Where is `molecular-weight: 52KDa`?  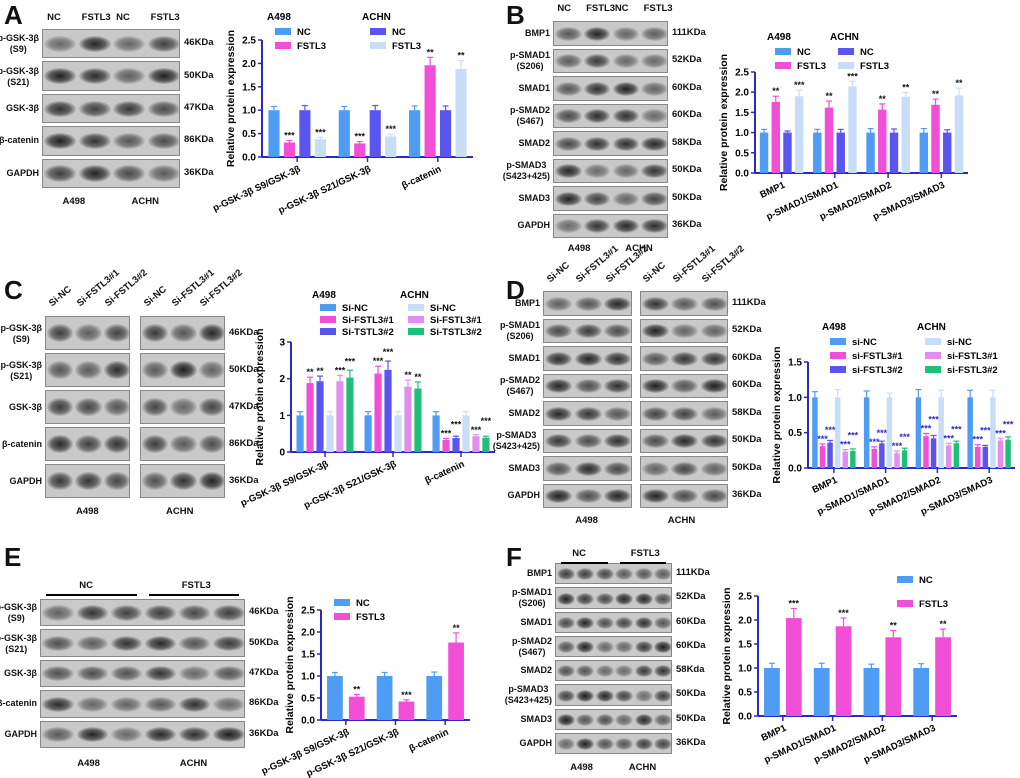 molecular-weight: 52KDa is located at coordinates (687, 60).